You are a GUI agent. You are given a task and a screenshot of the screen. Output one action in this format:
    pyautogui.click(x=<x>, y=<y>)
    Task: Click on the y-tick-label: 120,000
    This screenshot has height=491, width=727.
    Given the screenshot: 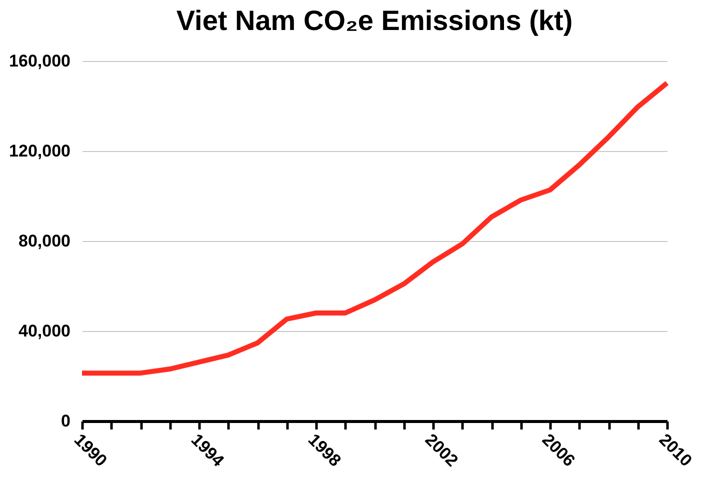 What is the action you would take?
    pyautogui.click(x=39, y=151)
    